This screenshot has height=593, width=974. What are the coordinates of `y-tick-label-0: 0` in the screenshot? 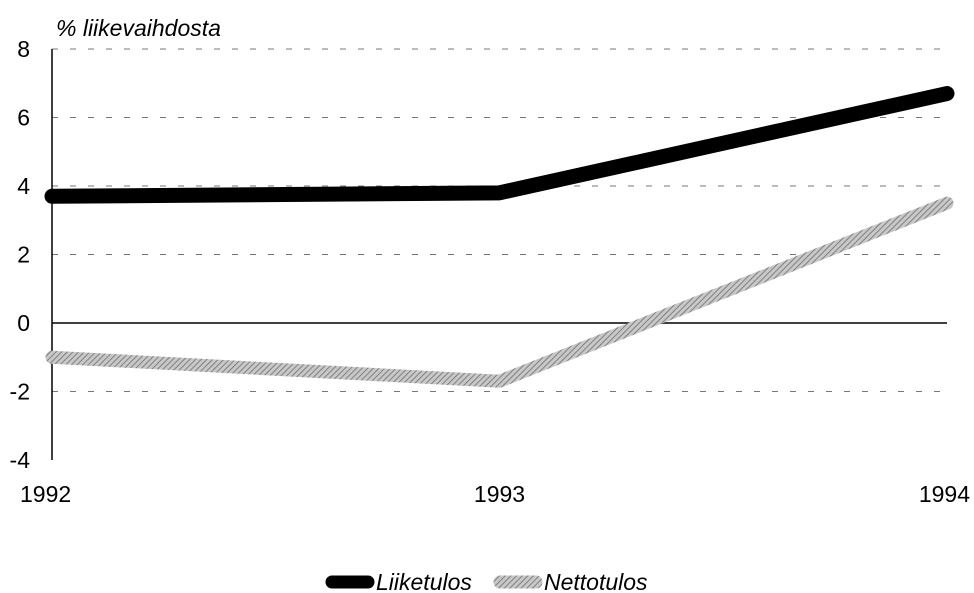 It's located at (23, 323).